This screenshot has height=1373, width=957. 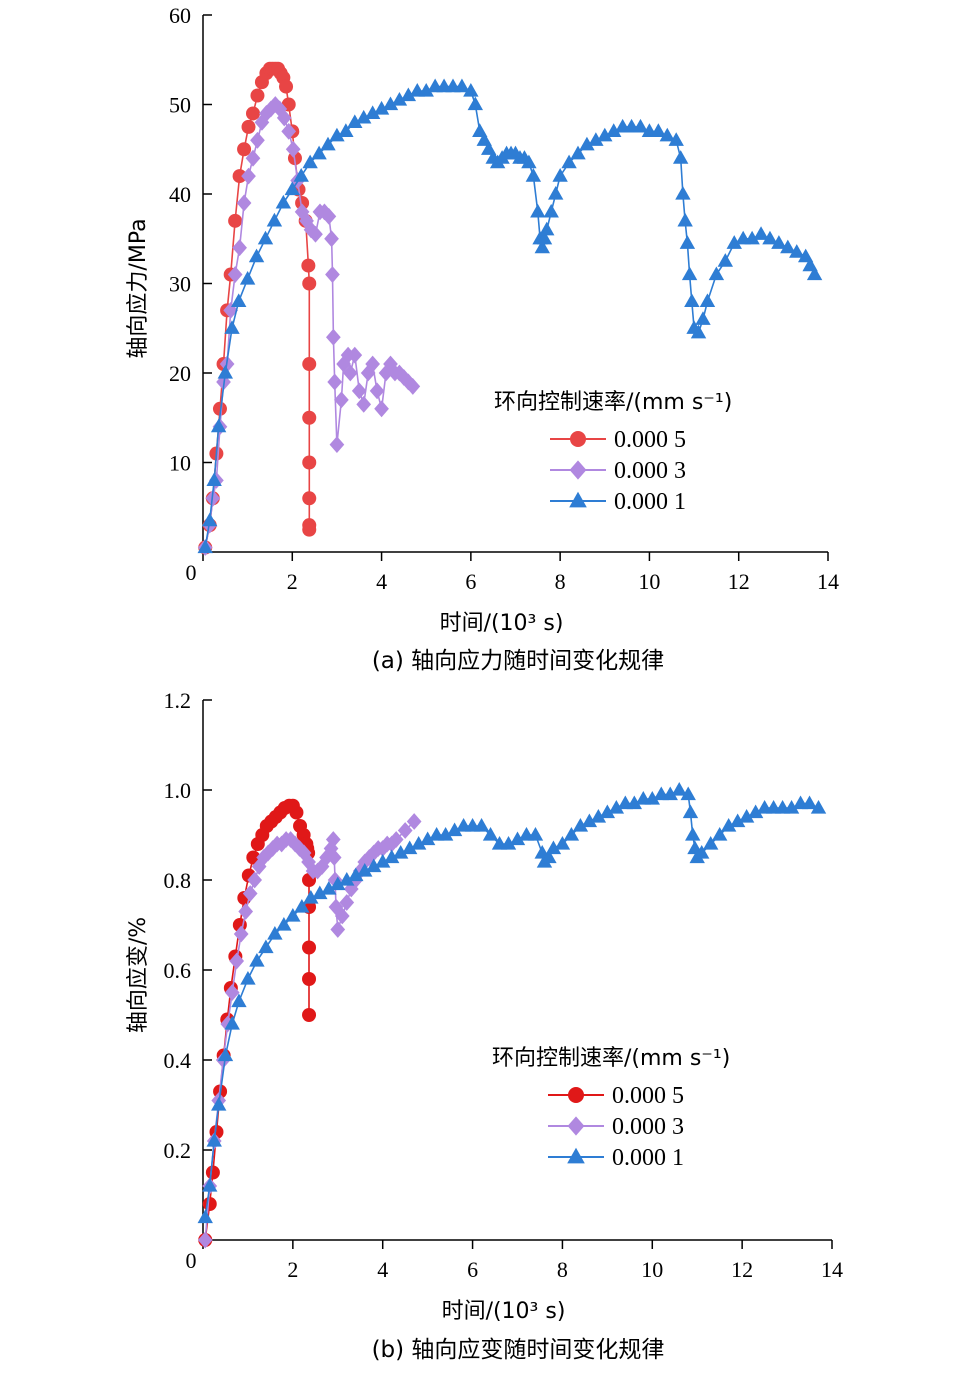 I want to click on x-tick-label: 2, so click(x=292, y=581).